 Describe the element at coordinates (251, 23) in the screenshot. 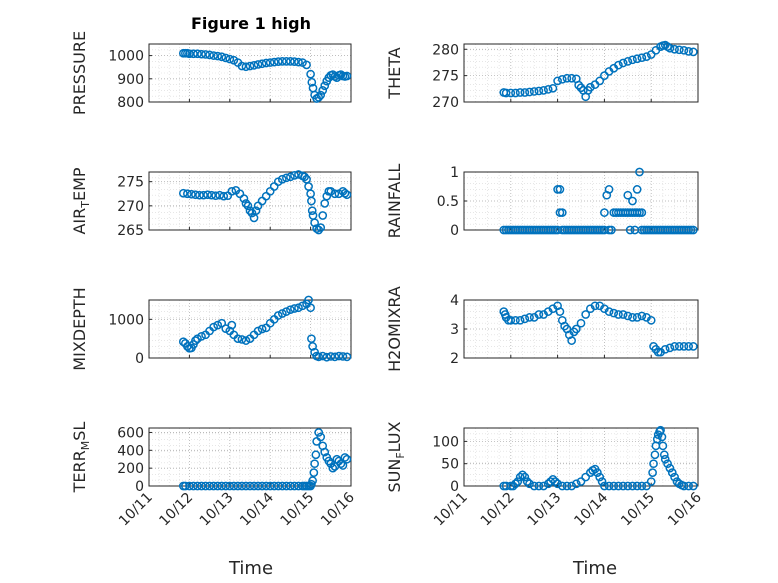

I see `figure-title: Figure 1 high` at that location.